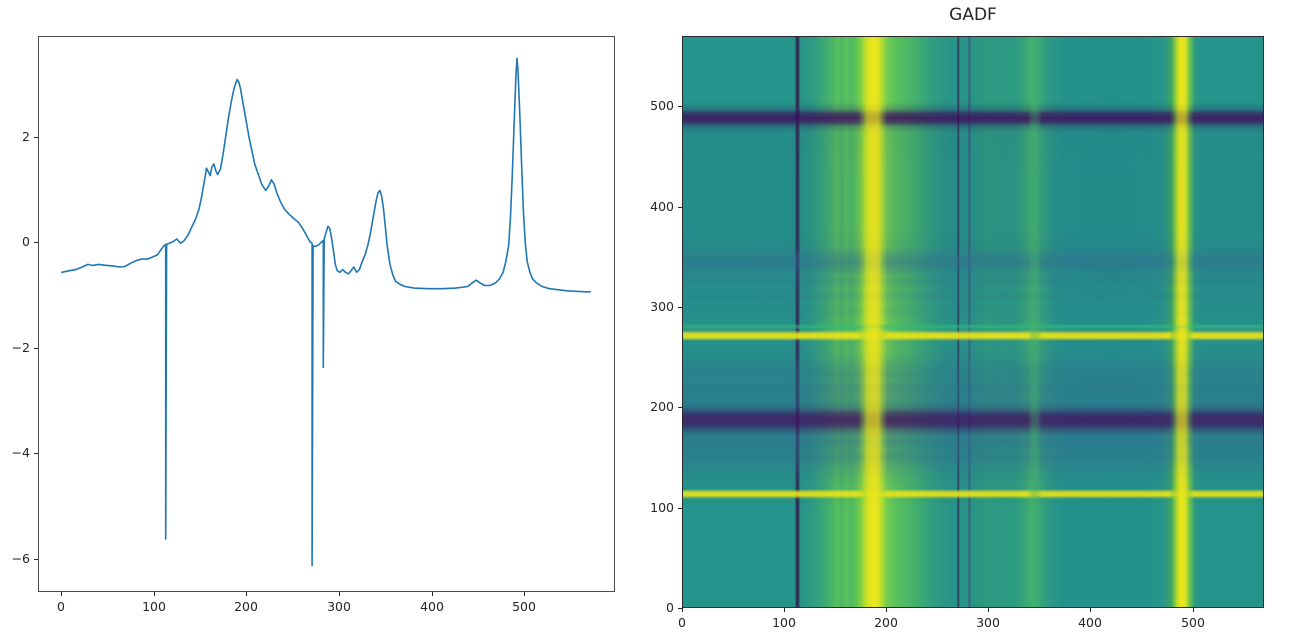 This screenshot has height=643, width=1291. Describe the element at coordinates (20, 558) in the screenshot. I see `tick-label: −6` at that location.